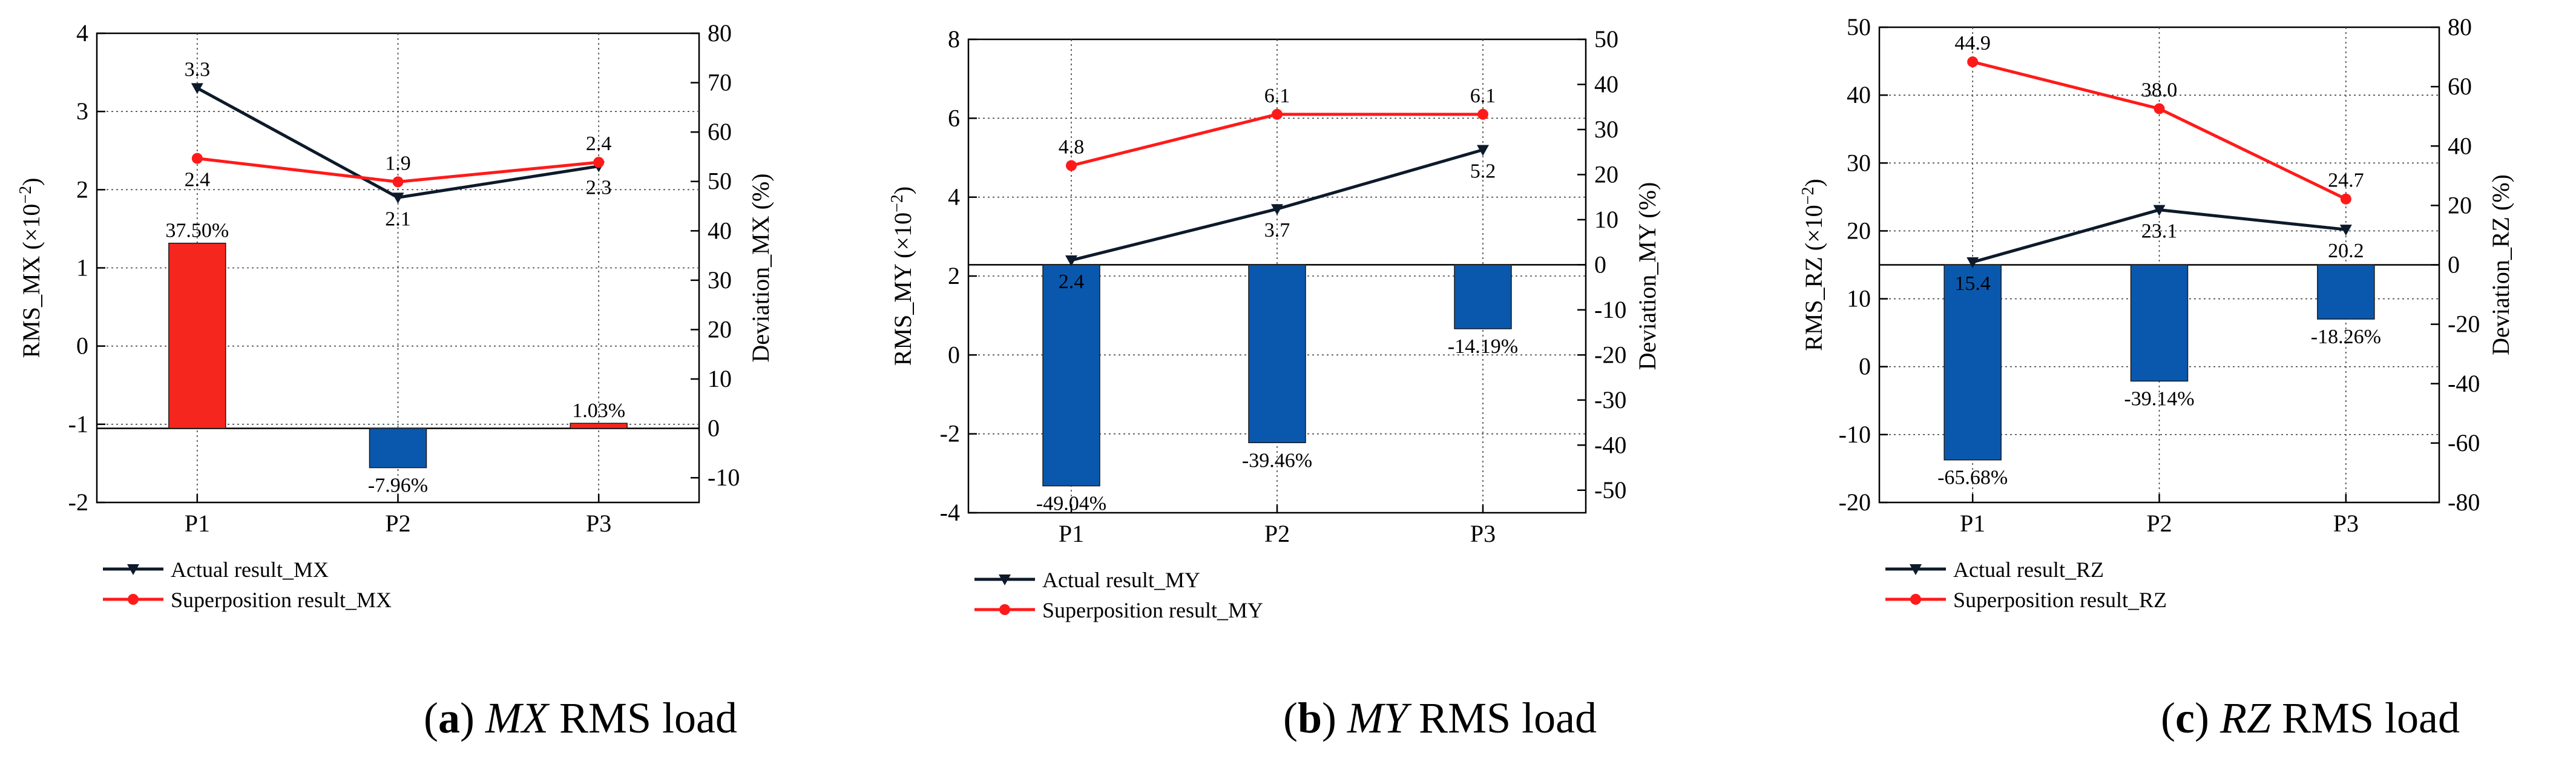 Image resolution: width=2576 pixels, height=767 pixels. I want to click on deviation-bar-label: -39.14%, so click(2159, 399).